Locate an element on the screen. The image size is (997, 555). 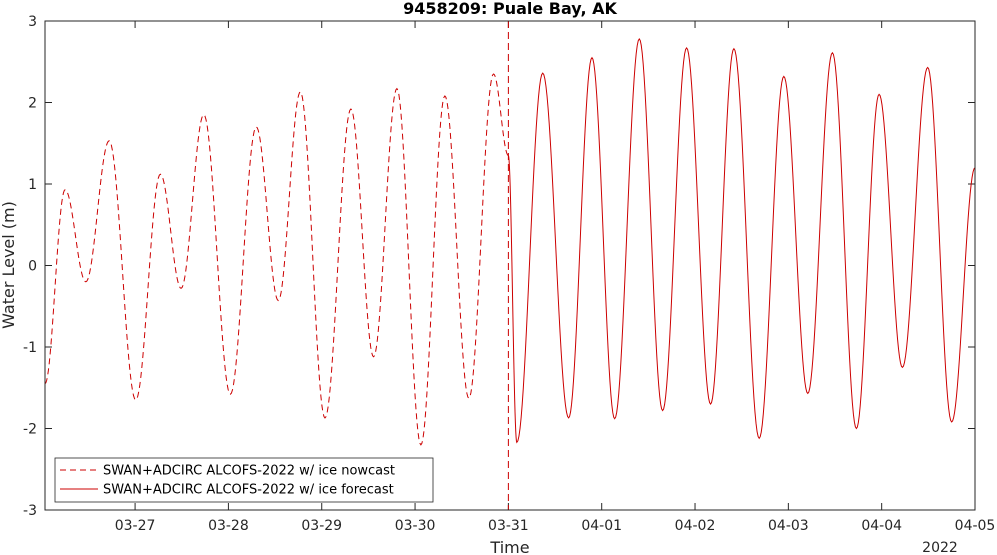
y-tick-label: 0 is located at coordinates (32, 267).